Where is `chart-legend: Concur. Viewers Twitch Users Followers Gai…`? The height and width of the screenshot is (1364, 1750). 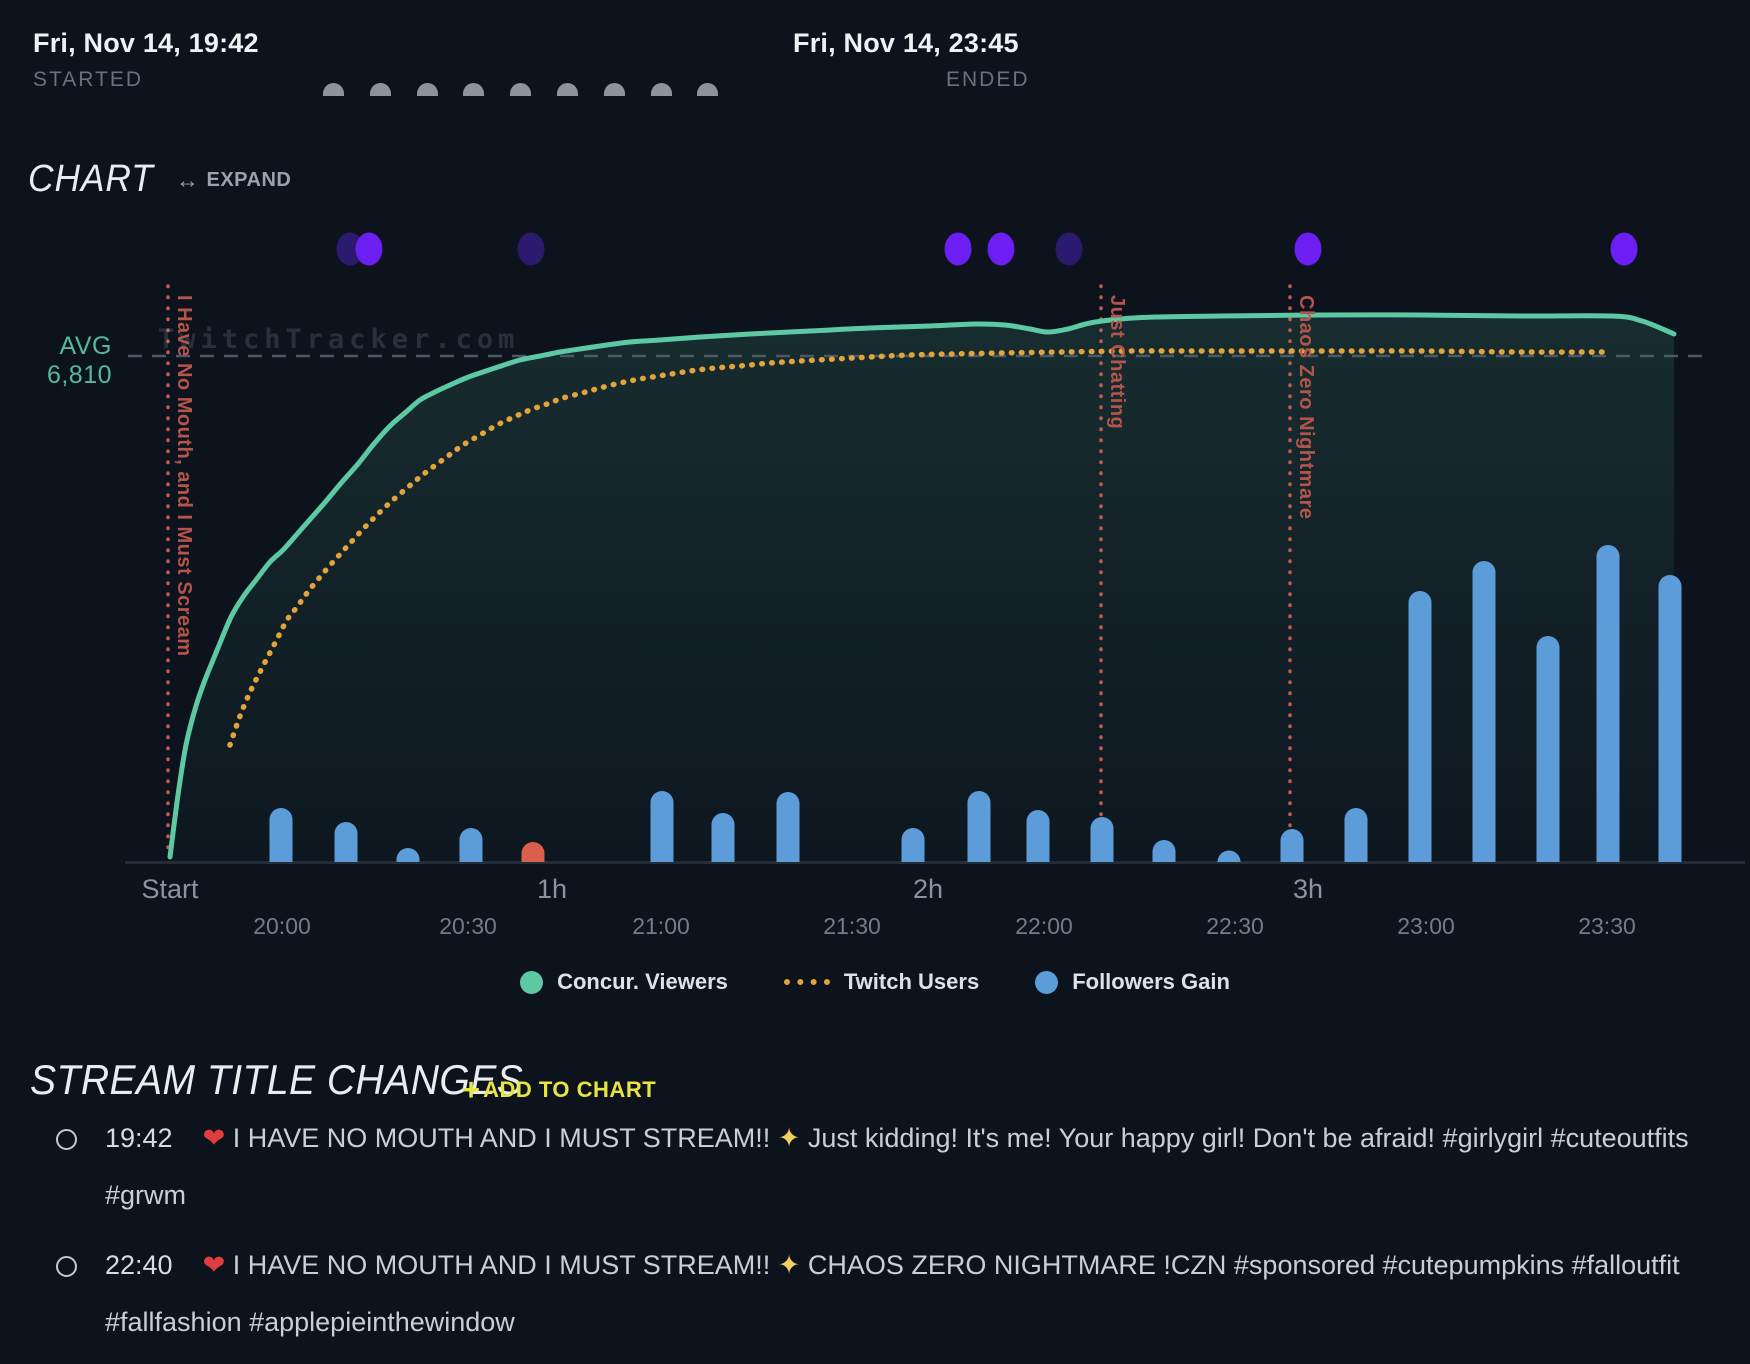 chart-legend: Concur. Viewers Twitch Users Followers Gai… is located at coordinates (875, 982).